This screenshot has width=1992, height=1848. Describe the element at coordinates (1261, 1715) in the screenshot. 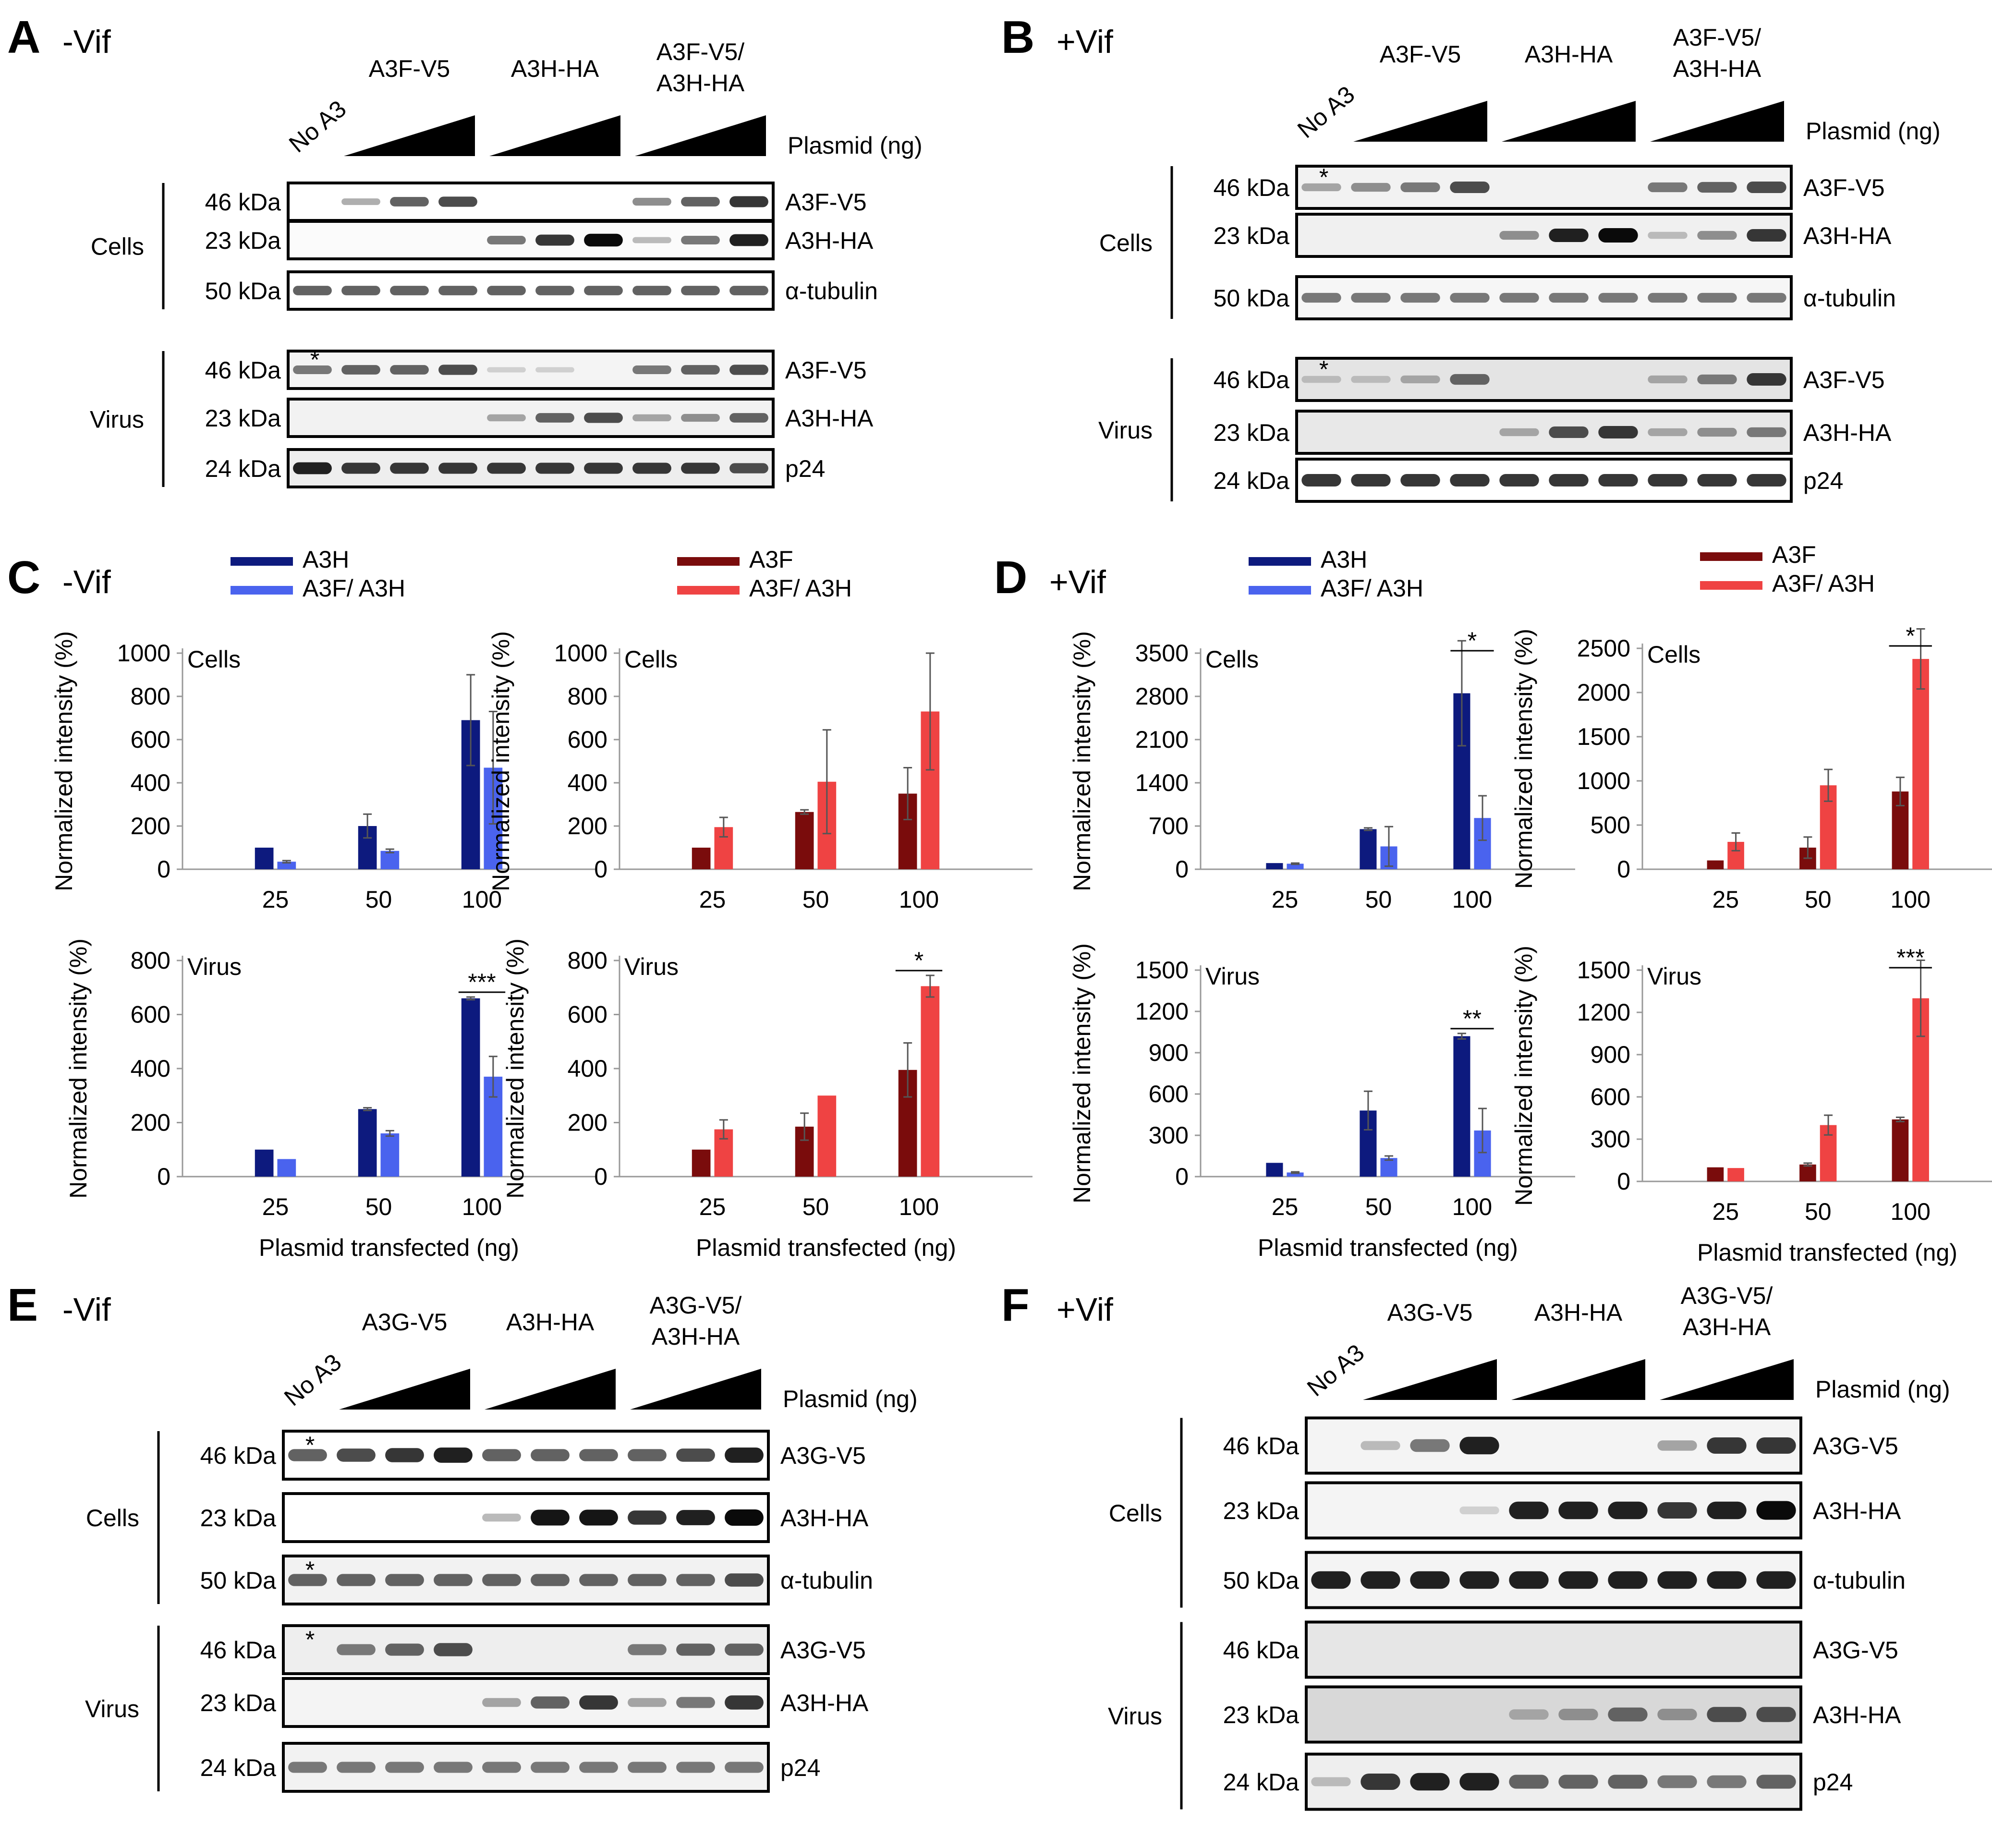

I see `mw-label: 23 kDa` at that location.